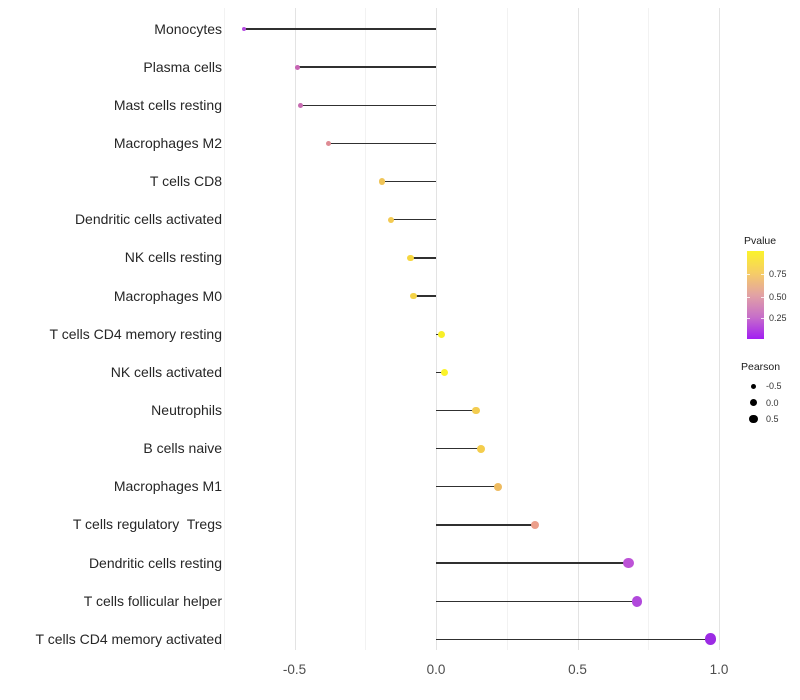  Describe the element at coordinates (761, 367) in the screenshot. I see `pearson-legend-title: Pearson` at that location.